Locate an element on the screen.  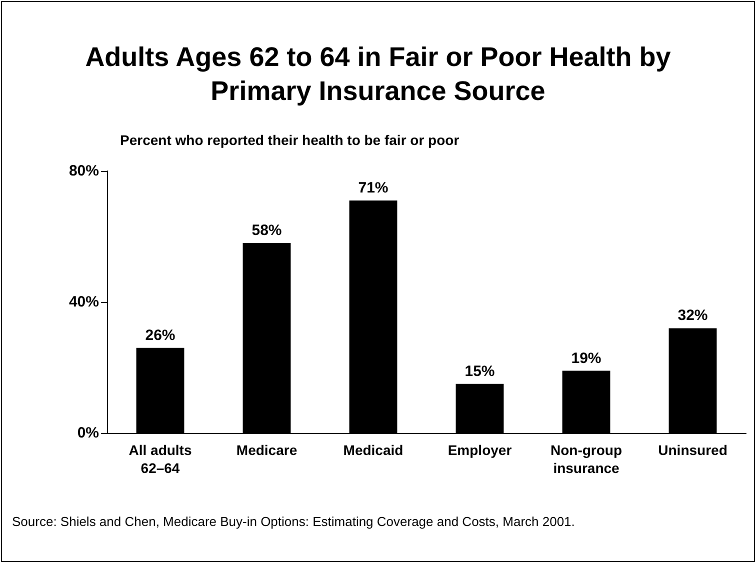
chart-title: Adults Ages 62 to 64 in Fair or Poor Health by Primary Insurance Source is located at coordinates (378, 74).